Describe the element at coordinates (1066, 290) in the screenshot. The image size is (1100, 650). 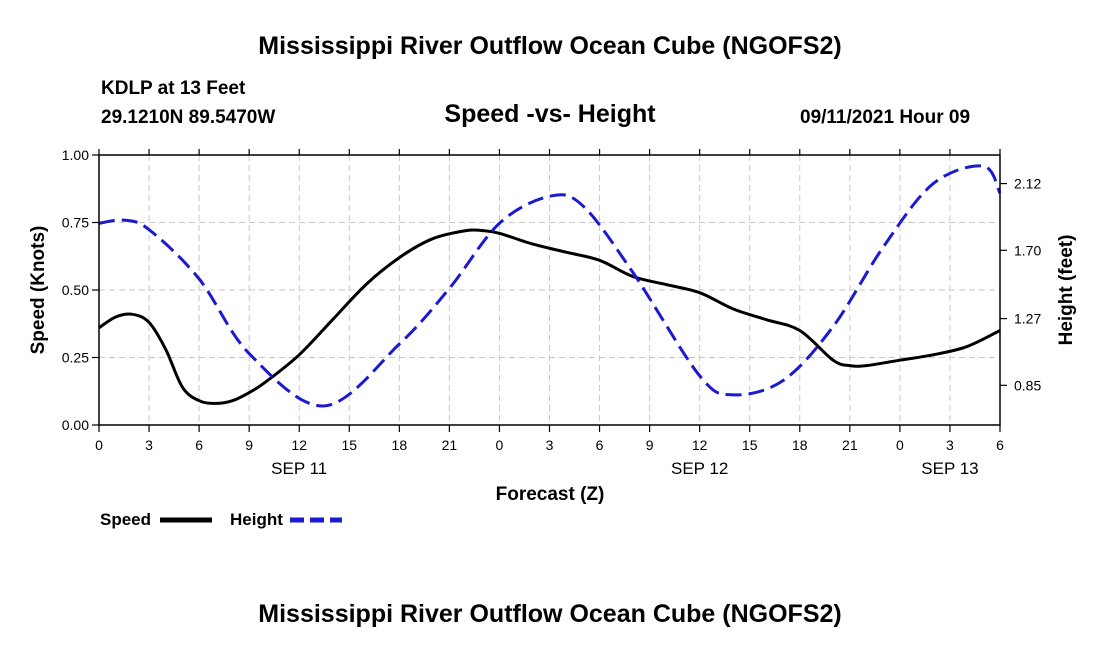
I see `y2-axis-label: Height (feet)` at that location.